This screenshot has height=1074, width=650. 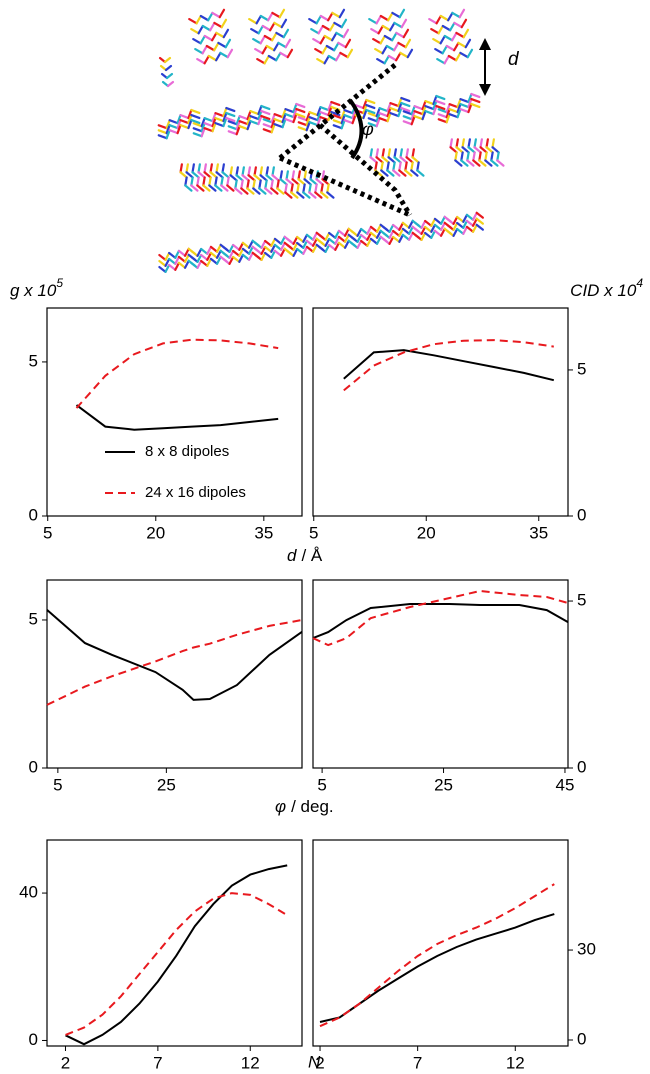 I want to click on legend-label: 24 x 16 dipoles, so click(x=195, y=492).